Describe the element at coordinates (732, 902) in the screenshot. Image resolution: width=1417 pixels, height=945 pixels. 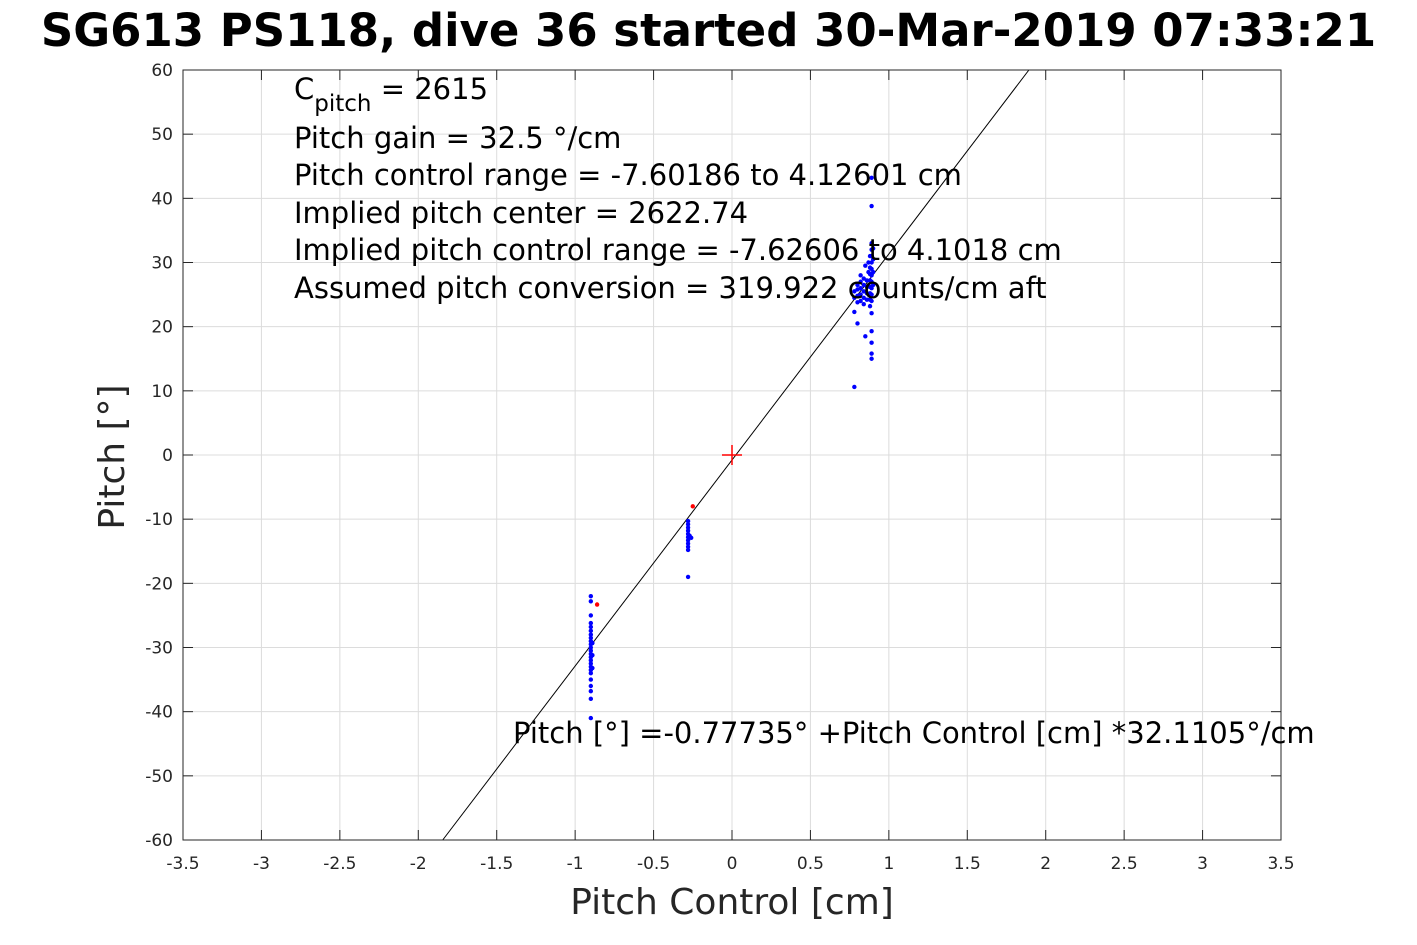
I see `x-axis-label: Pitch Control [cm]` at that location.